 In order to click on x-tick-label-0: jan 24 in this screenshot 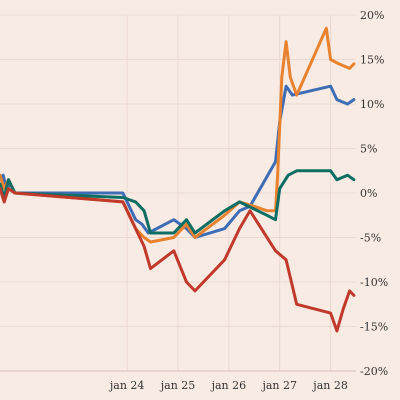, I will do `click(126, 385)`.